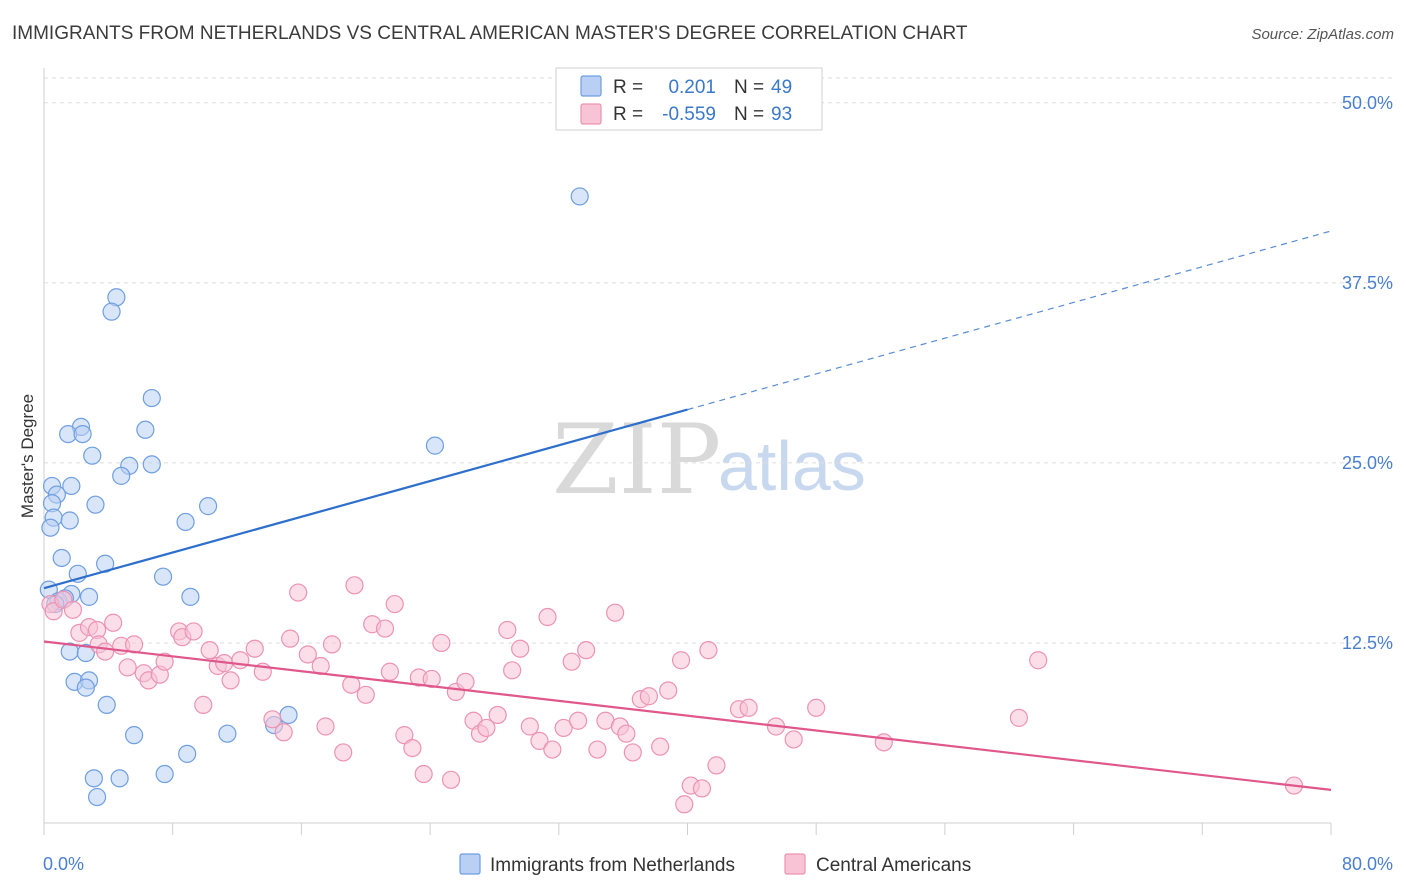 This screenshot has width=1406, height=892. What do you see at coordinates (1322, 34) in the screenshot?
I see `chart-source: Source: ZipAtlas.com` at bounding box center [1322, 34].